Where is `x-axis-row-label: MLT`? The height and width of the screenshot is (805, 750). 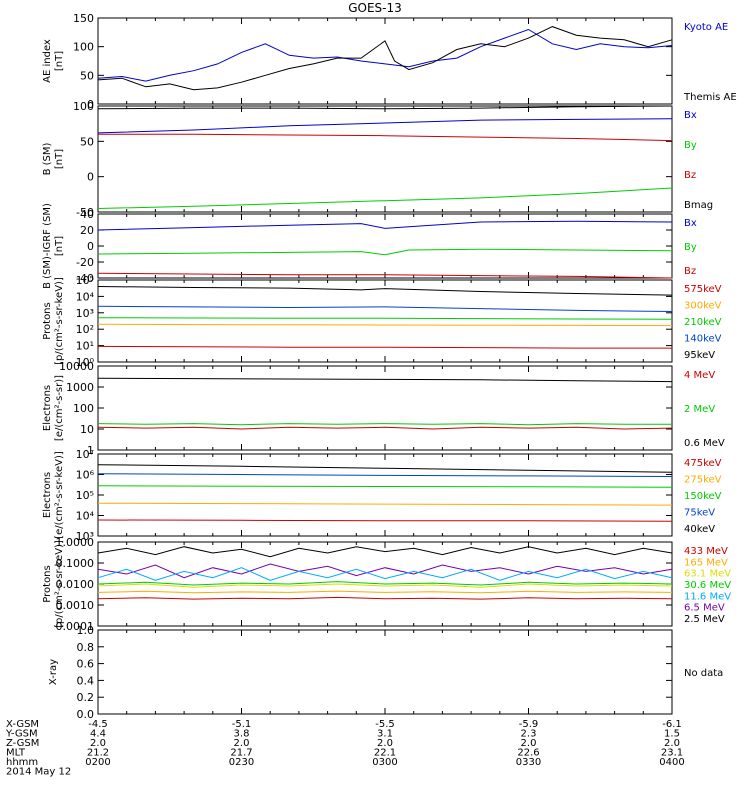
x-axis-row-label: MLT is located at coordinates (16, 753).